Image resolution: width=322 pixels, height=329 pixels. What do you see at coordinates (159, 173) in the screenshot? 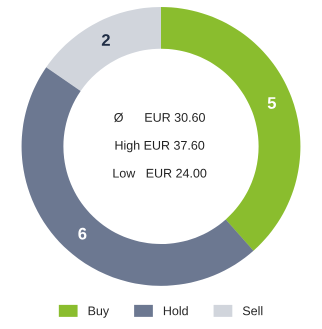
I see `text: Low EUR 24.00` at bounding box center [159, 173].